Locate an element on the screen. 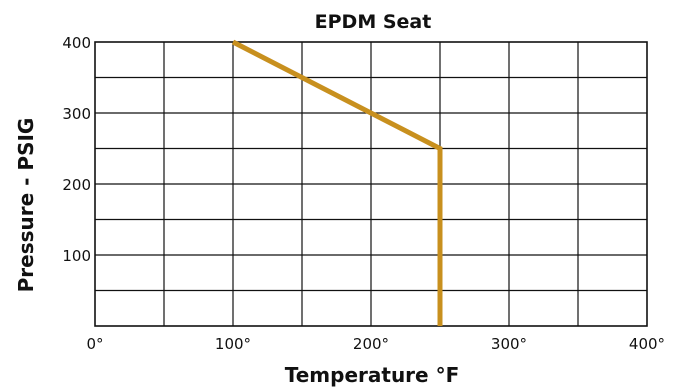 This screenshot has width=674, height=387. x-tick-label: 300° is located at coordinates (509, 344).